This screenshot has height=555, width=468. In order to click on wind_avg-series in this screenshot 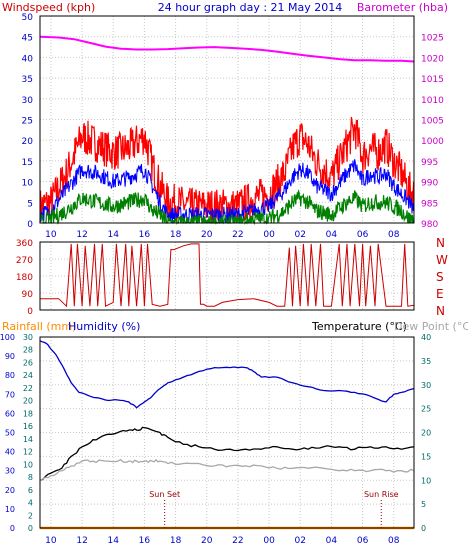, I will do `click(227, 191)`.